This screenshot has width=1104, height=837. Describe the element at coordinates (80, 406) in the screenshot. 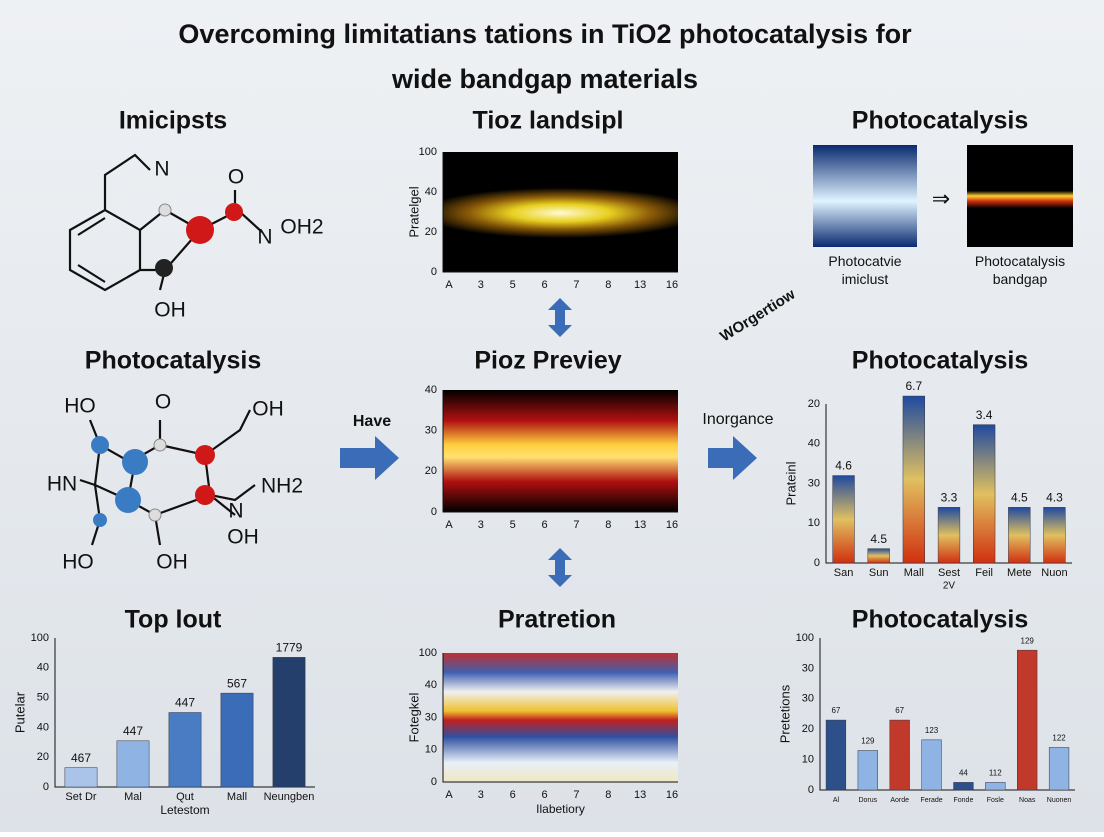

I see `atom-label: HO` at that location.